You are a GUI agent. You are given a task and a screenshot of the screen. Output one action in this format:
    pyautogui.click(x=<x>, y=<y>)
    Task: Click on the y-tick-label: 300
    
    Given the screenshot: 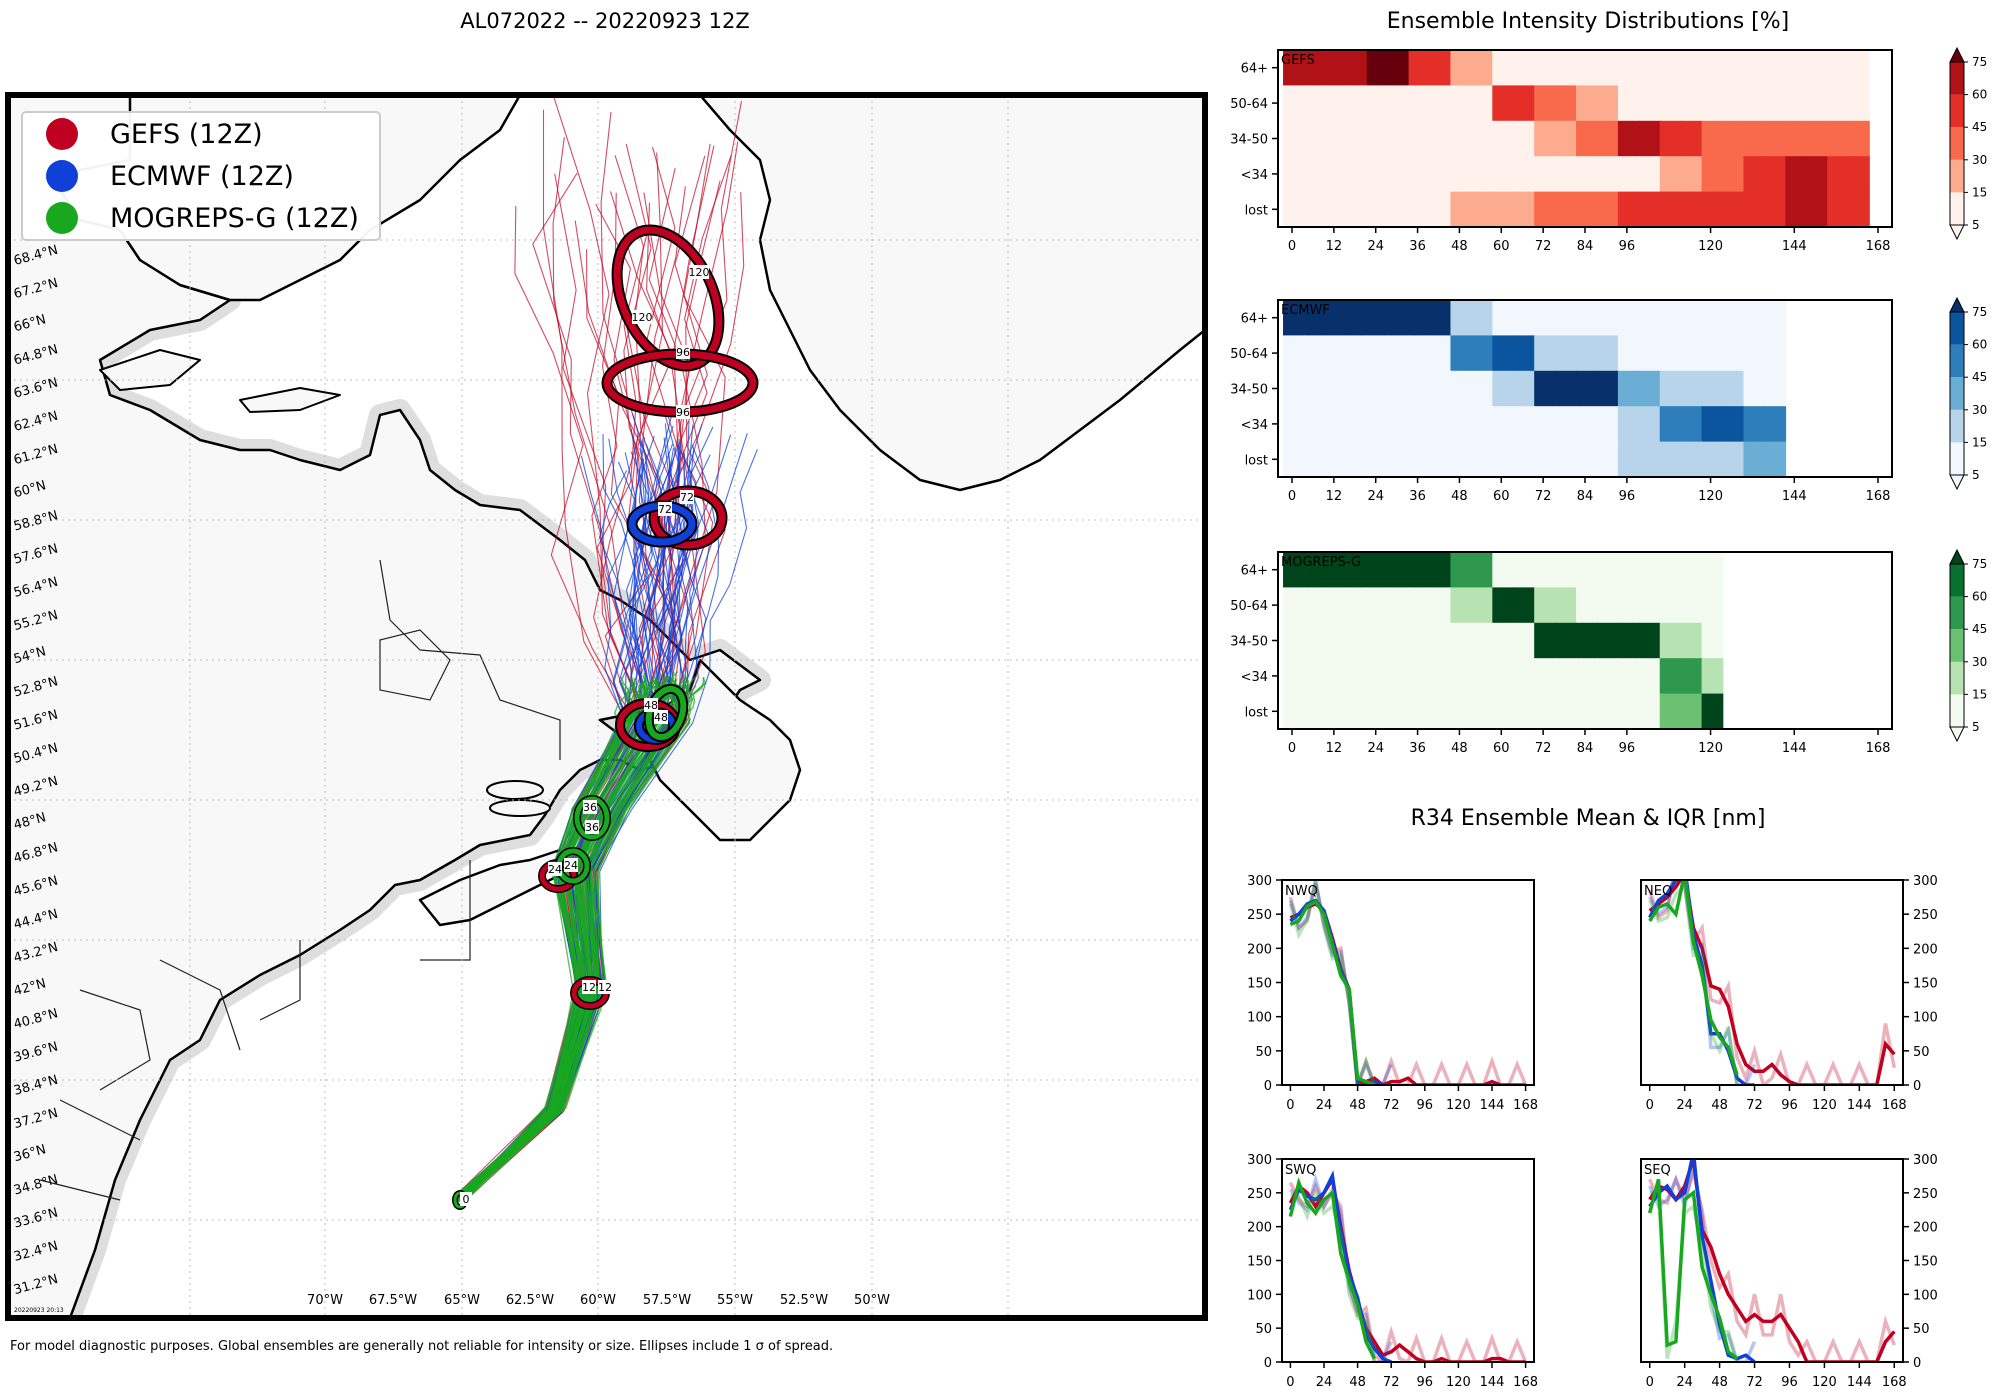 What is the action you would take?
    pyautogui.click(x=1259, y=881)
    